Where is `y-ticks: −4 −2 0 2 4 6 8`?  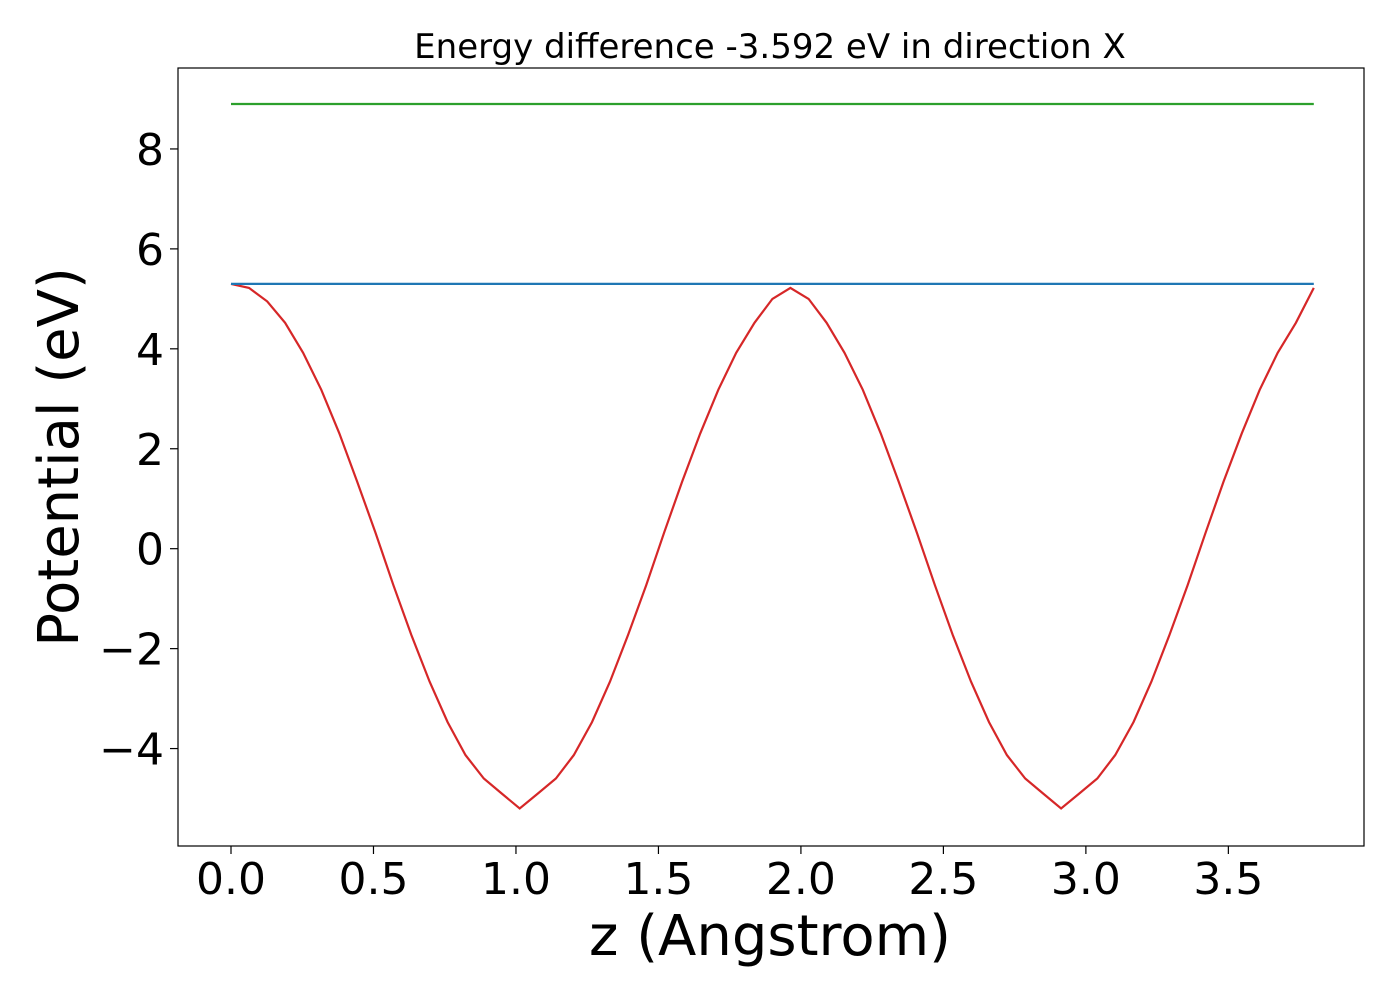
y-ticks: −4 −2 0 2 4 6 8 is located at coordinates (138, 450).